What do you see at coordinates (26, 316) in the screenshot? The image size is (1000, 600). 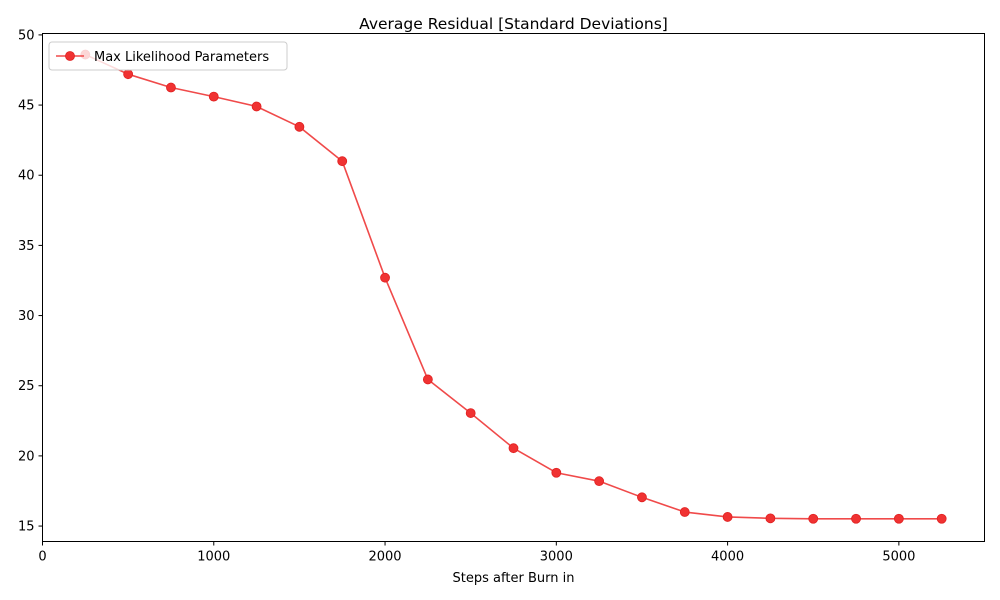 I see `y-tick-label: 30` at bounding box center [26, 316].